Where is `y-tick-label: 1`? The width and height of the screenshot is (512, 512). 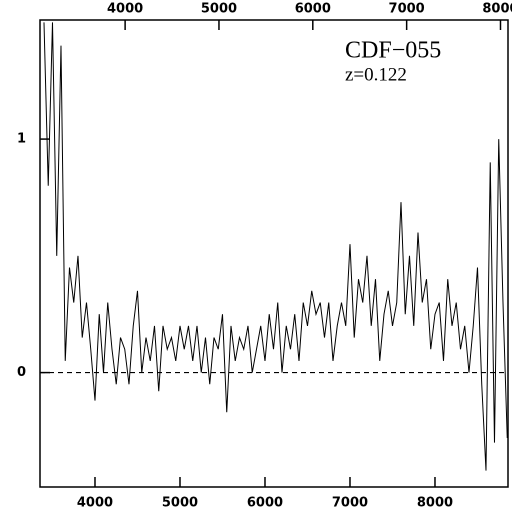
y-tick-label: 1 is located at coordinates (21, 139).